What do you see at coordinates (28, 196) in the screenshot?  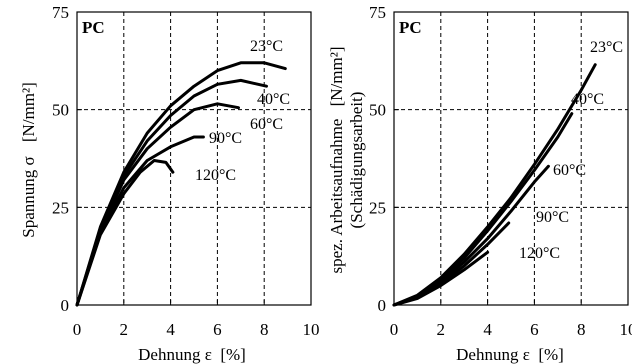 I see `y-axis-label-main: Spannung σ` at bounding box center [28, 196].